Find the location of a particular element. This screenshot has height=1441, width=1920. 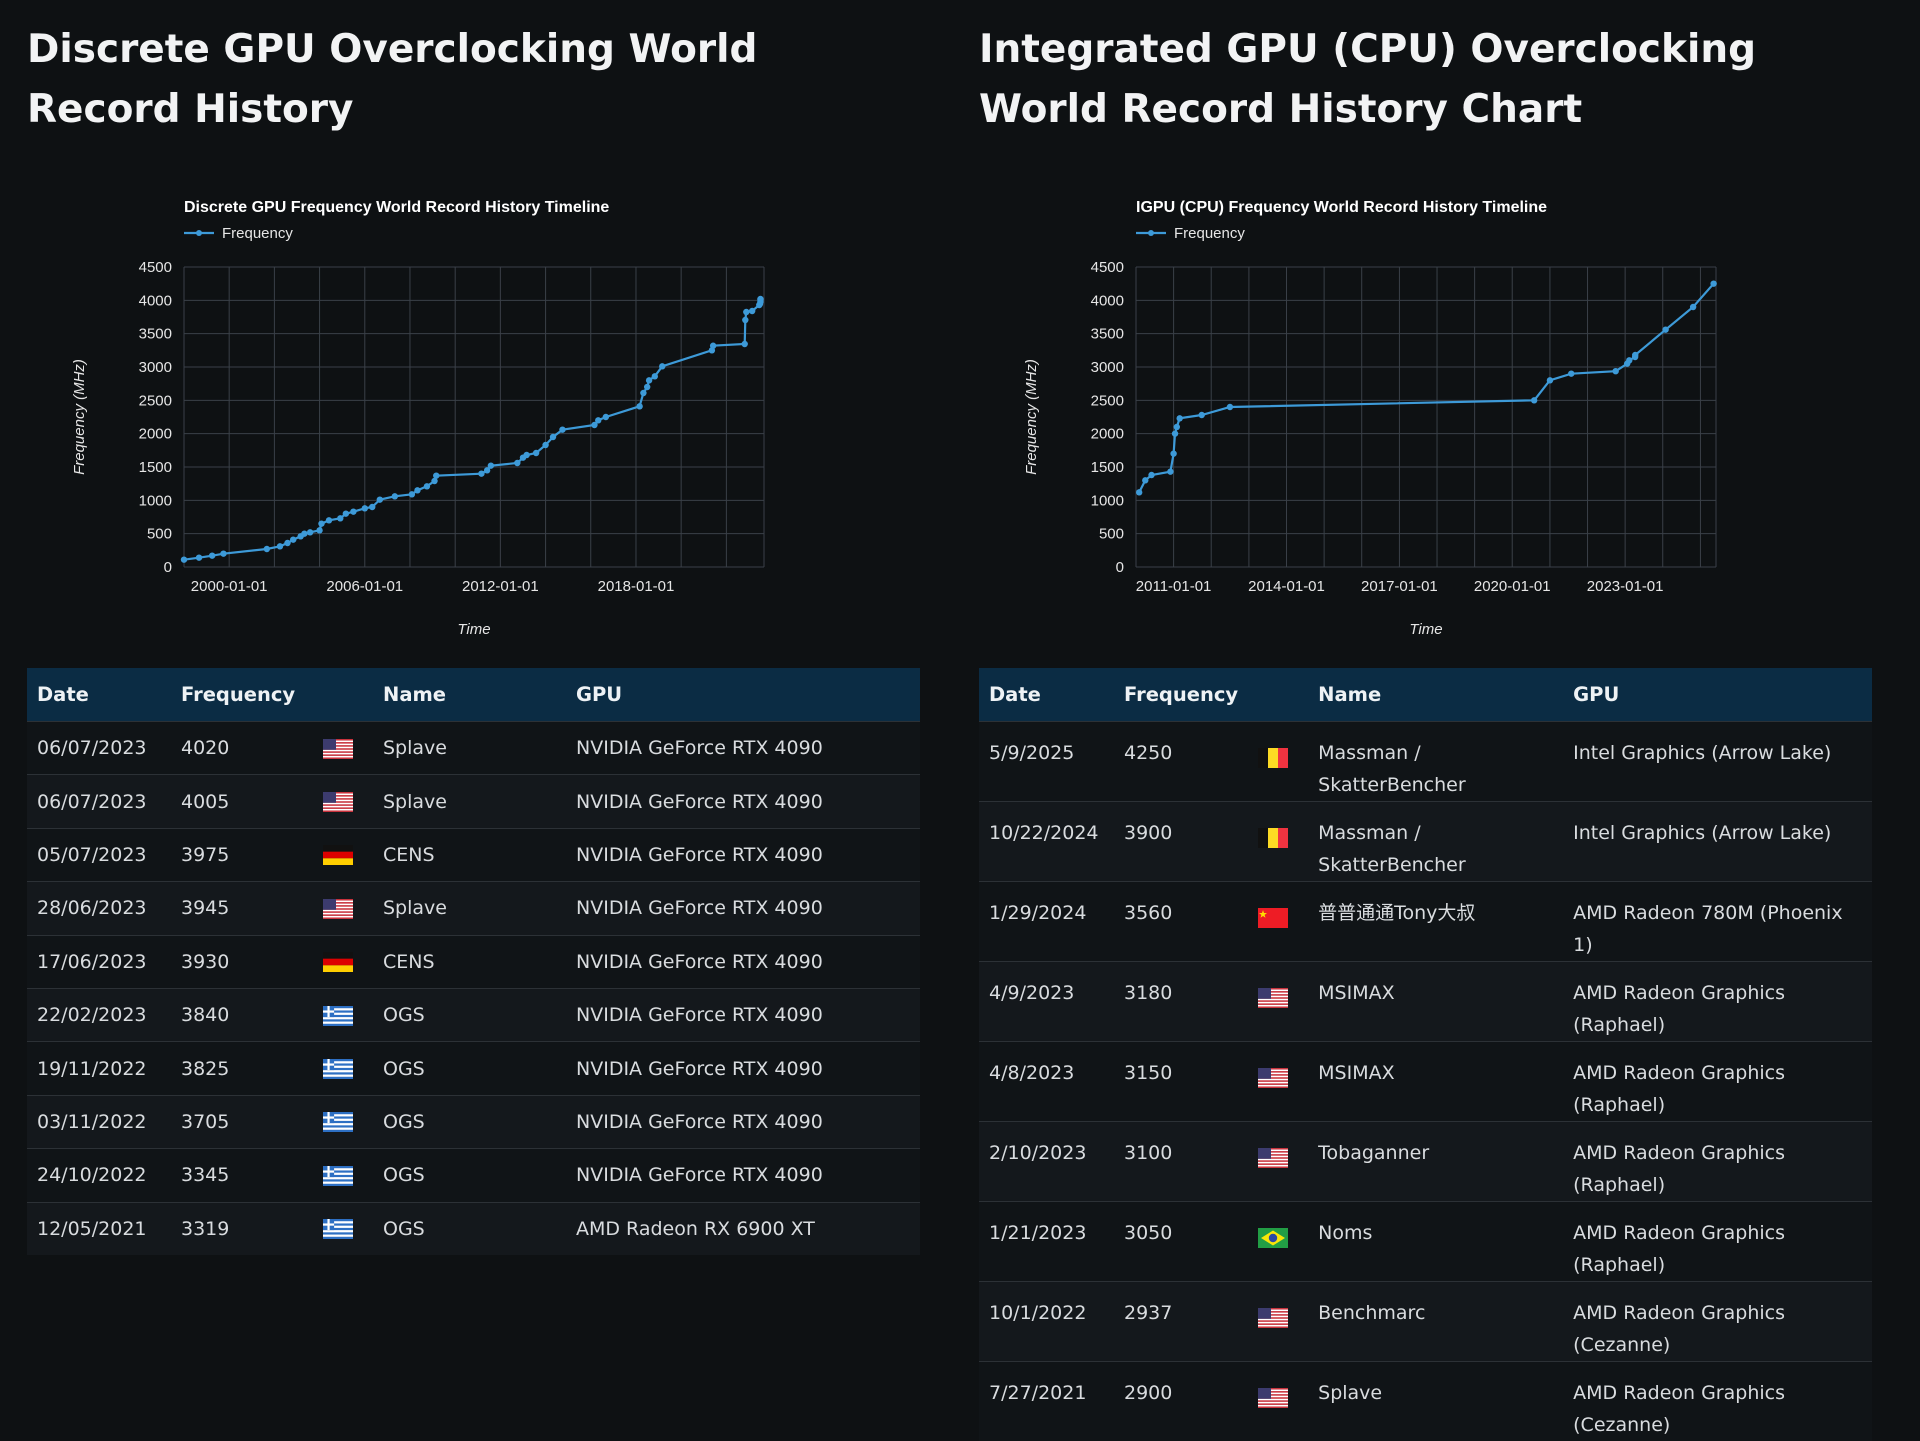

y-tick-label: 2000 is located at coordinates (155, 434).